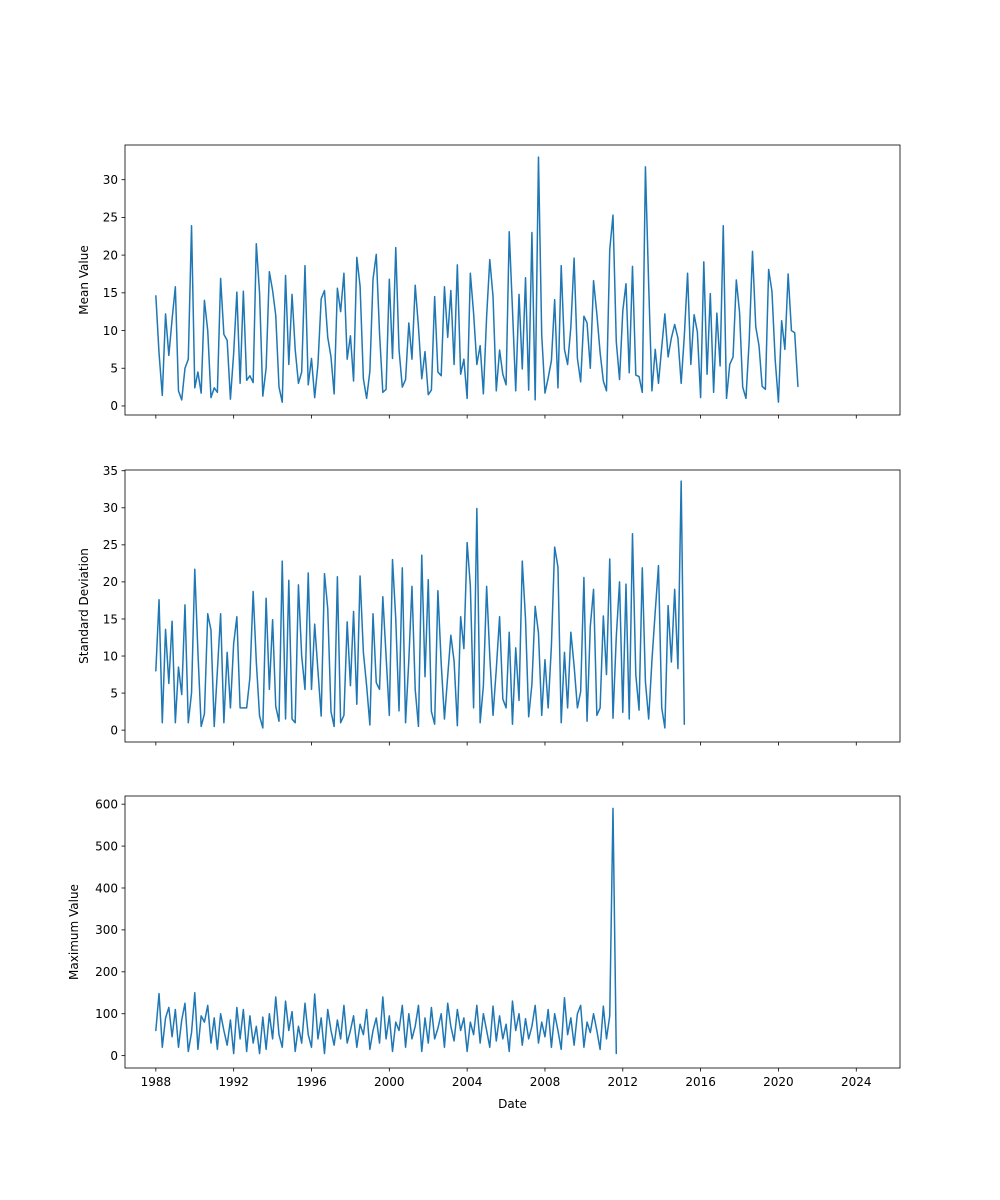  What do you see at coordinates (778, 1082) in the screenshot?
I see `xtick-label: 2020` at bounding box center [778, 1082].